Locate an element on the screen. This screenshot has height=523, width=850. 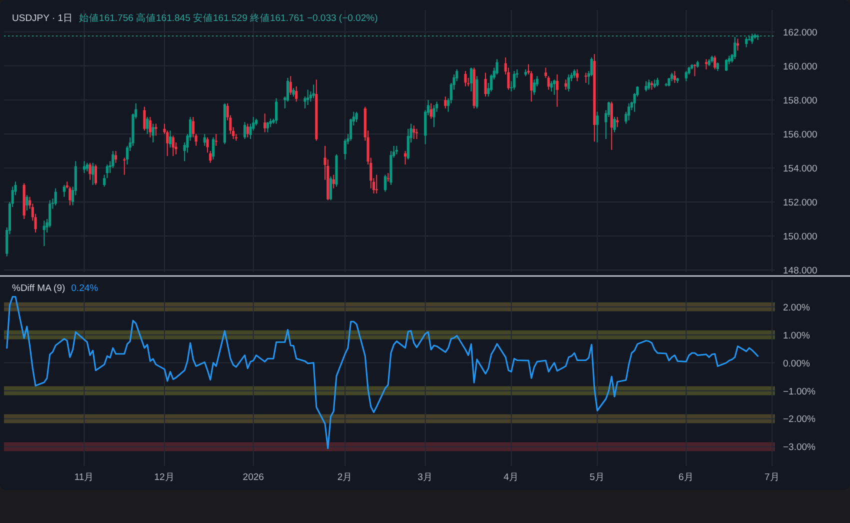
chart-subtitle: 始値161.756 高値161.845 安値161.529 終値161.761 −0.033 (−0.02%) is located at coordinates (228, 18).